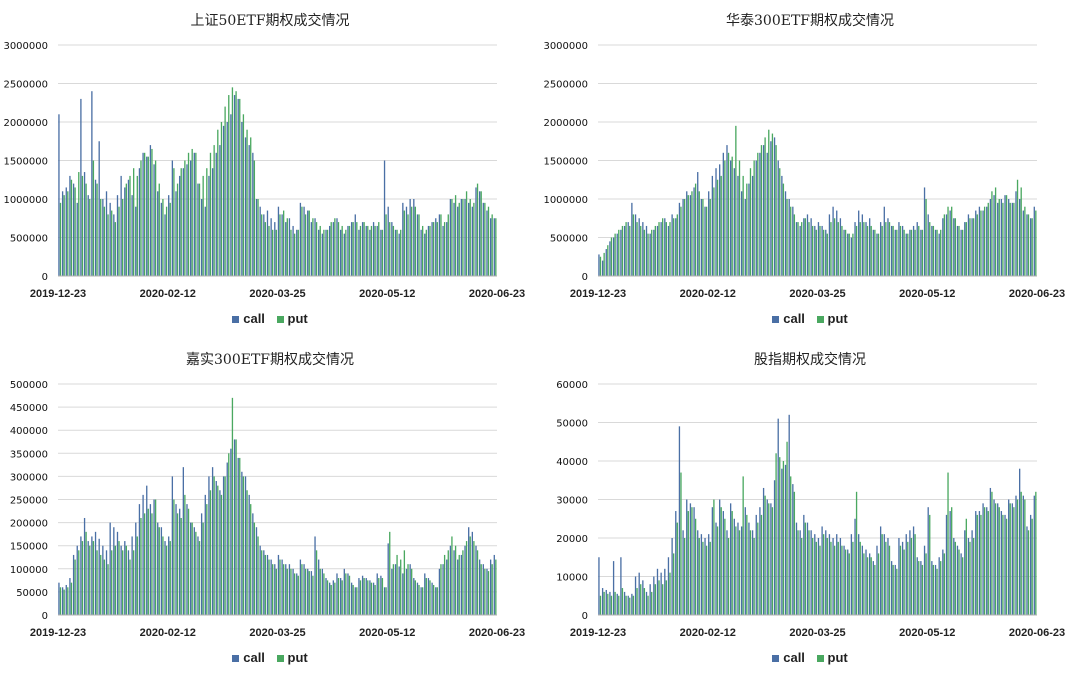 The height and width of the screenshot is (678, 1080). Describe the element at coordinates (25, 162) in the screenshot. I see `y-tick-label: 1500000` at that location.